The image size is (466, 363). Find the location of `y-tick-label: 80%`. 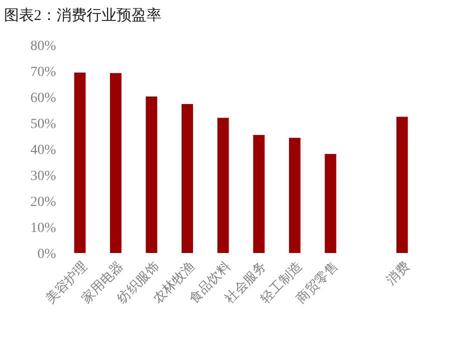

y-tick-label: 80% is located at coordinates (43, 46).